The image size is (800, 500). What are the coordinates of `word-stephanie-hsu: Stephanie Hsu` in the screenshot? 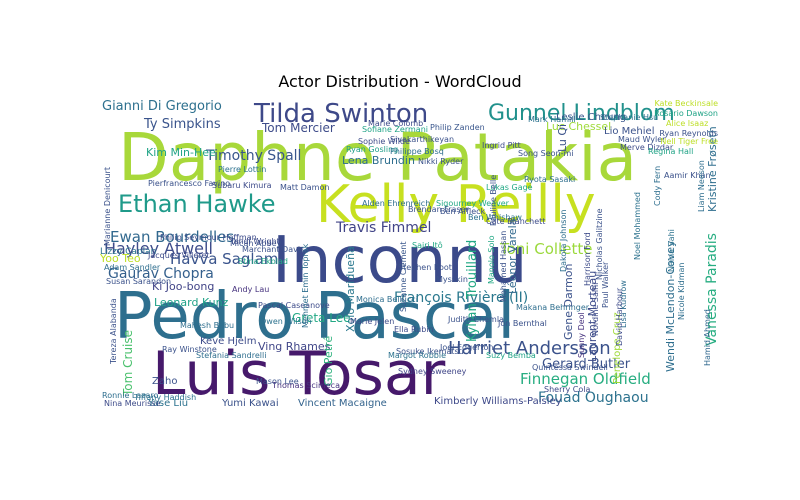 It's located at (629, 117).